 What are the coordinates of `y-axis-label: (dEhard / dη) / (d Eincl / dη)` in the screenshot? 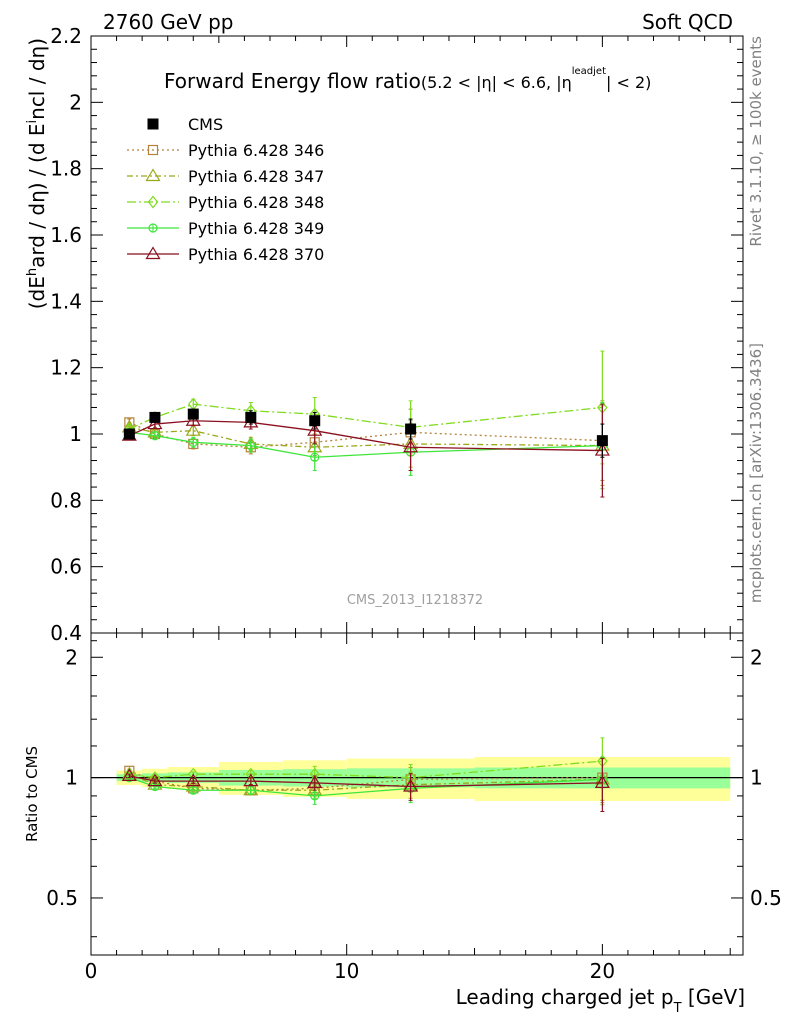 It's located at (37, 173).